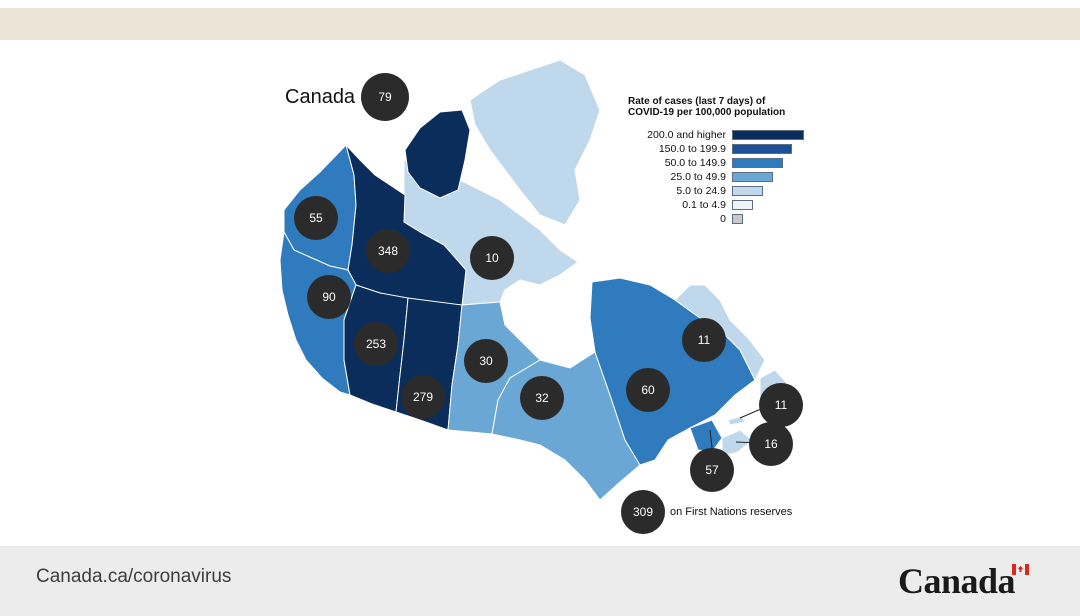 This screenshot has height=616, width=1080. I want to click on bubble-british-columbia: 90, so click(329, 297).